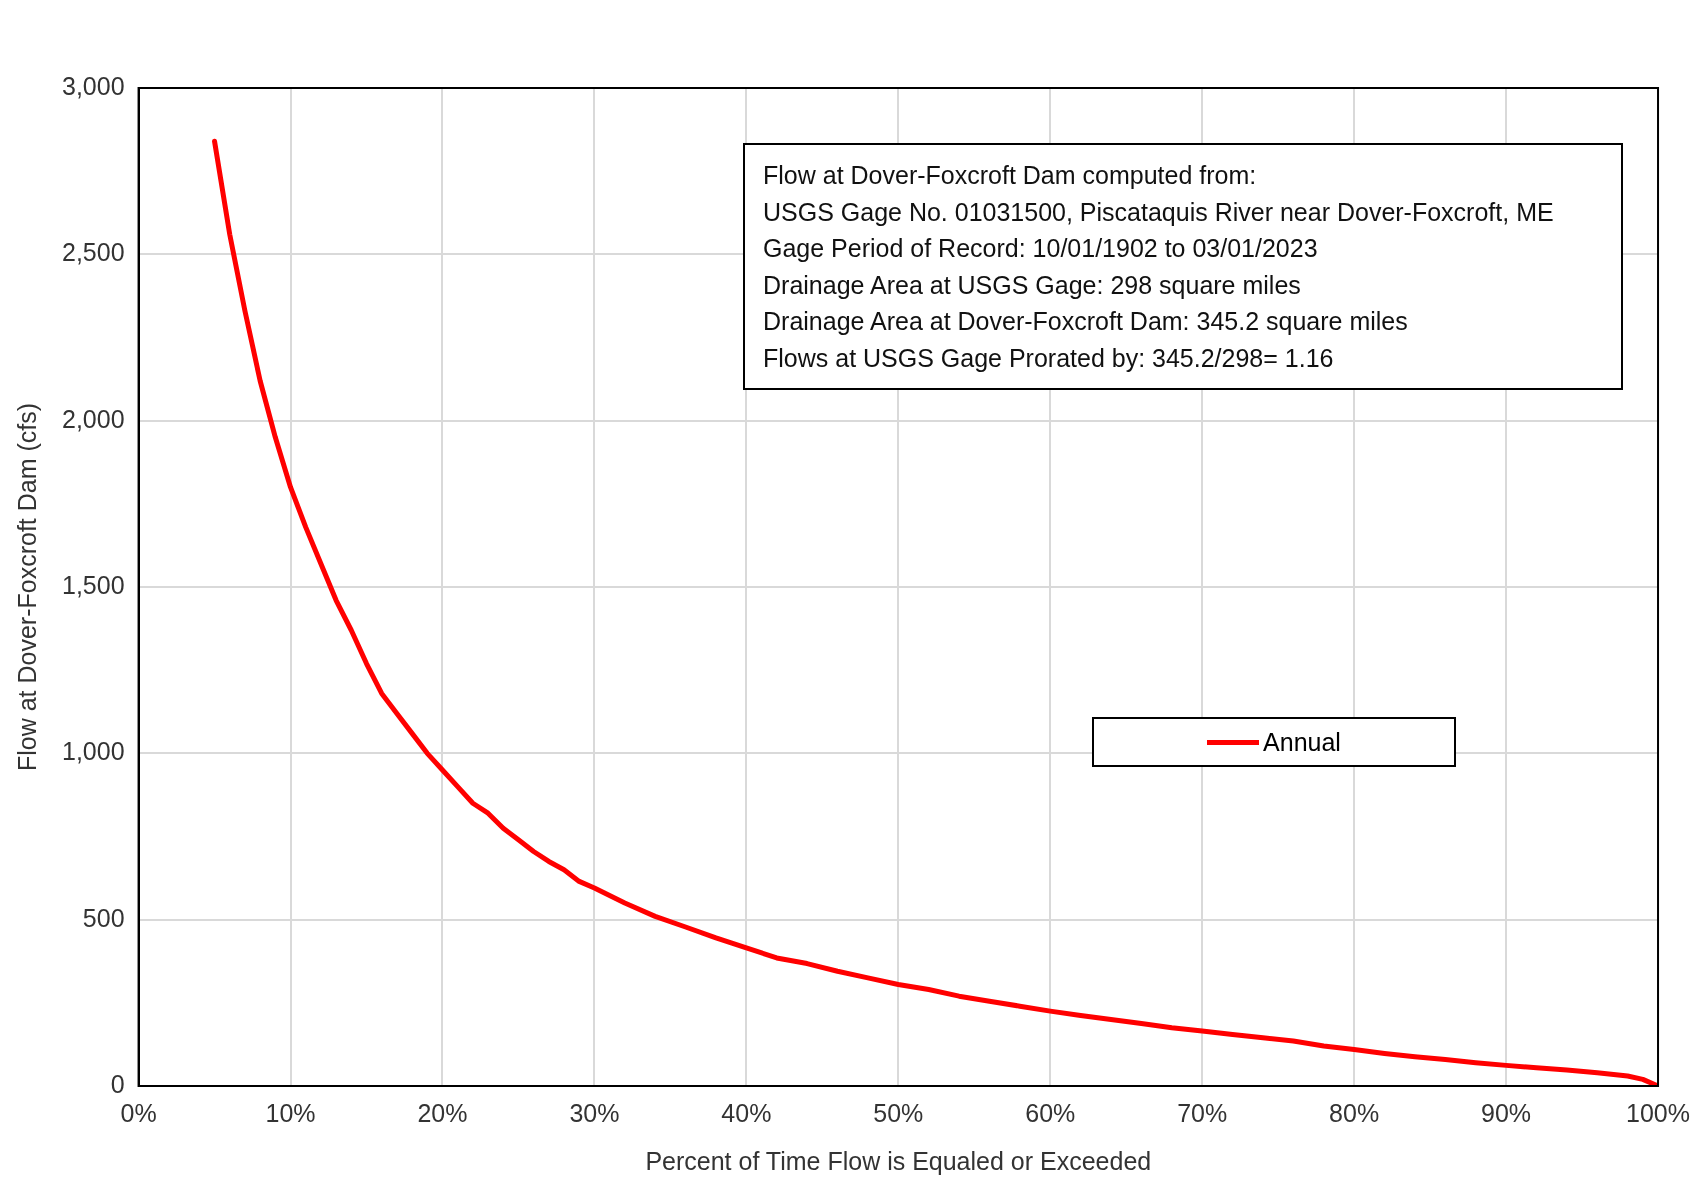 This screenshot has width=1704, height=1182. I want to click on y-tick-label: 2,500, so click(93, 252).